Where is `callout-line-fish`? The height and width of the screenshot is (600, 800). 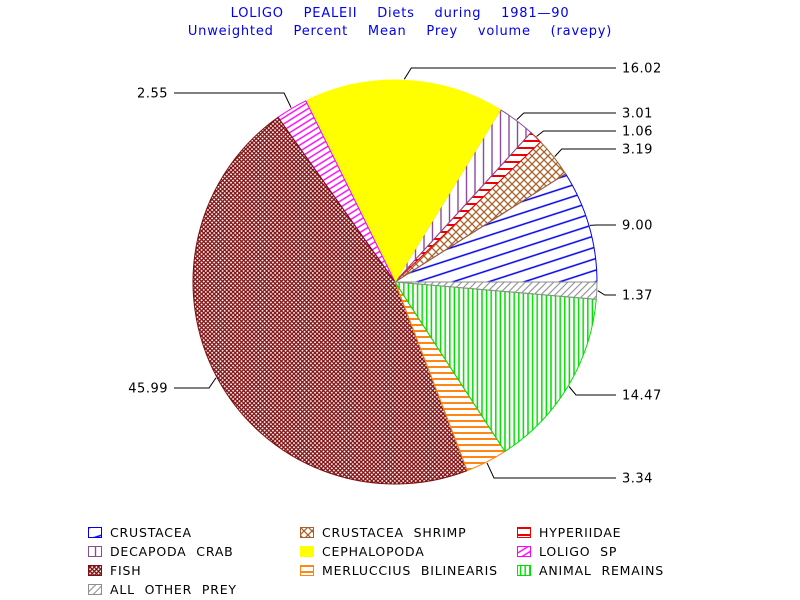
callout-line-fish is located at coordinates (195, 383).